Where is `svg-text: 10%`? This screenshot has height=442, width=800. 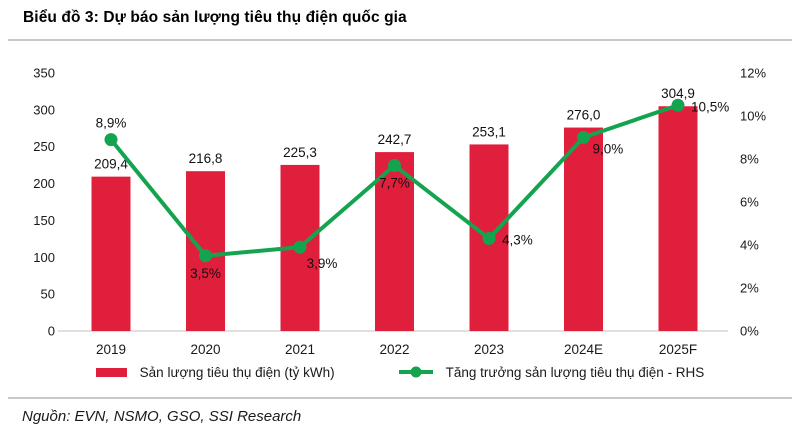
svg-text: 10% is located at coordinates (753, 116).